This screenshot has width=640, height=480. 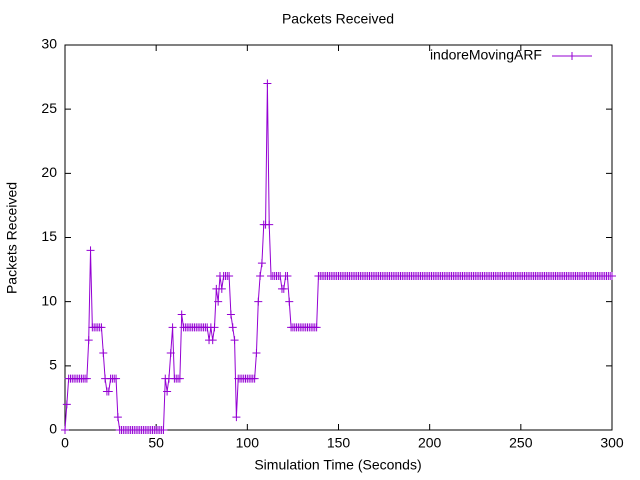 I want to click on x-tick-label: 50, so click(x=156, y=443).